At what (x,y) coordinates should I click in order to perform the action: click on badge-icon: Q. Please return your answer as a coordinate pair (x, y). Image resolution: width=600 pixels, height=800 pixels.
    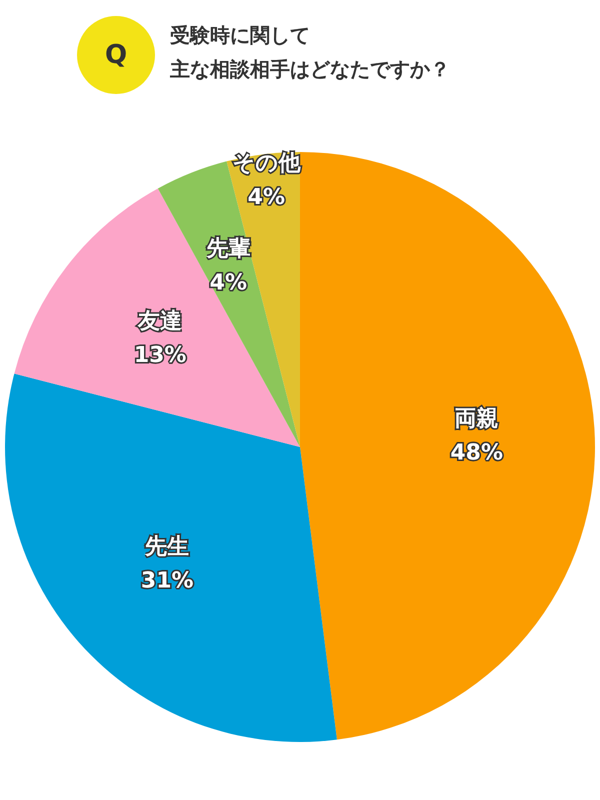
    Looking at the image, I should click on (116, 55).